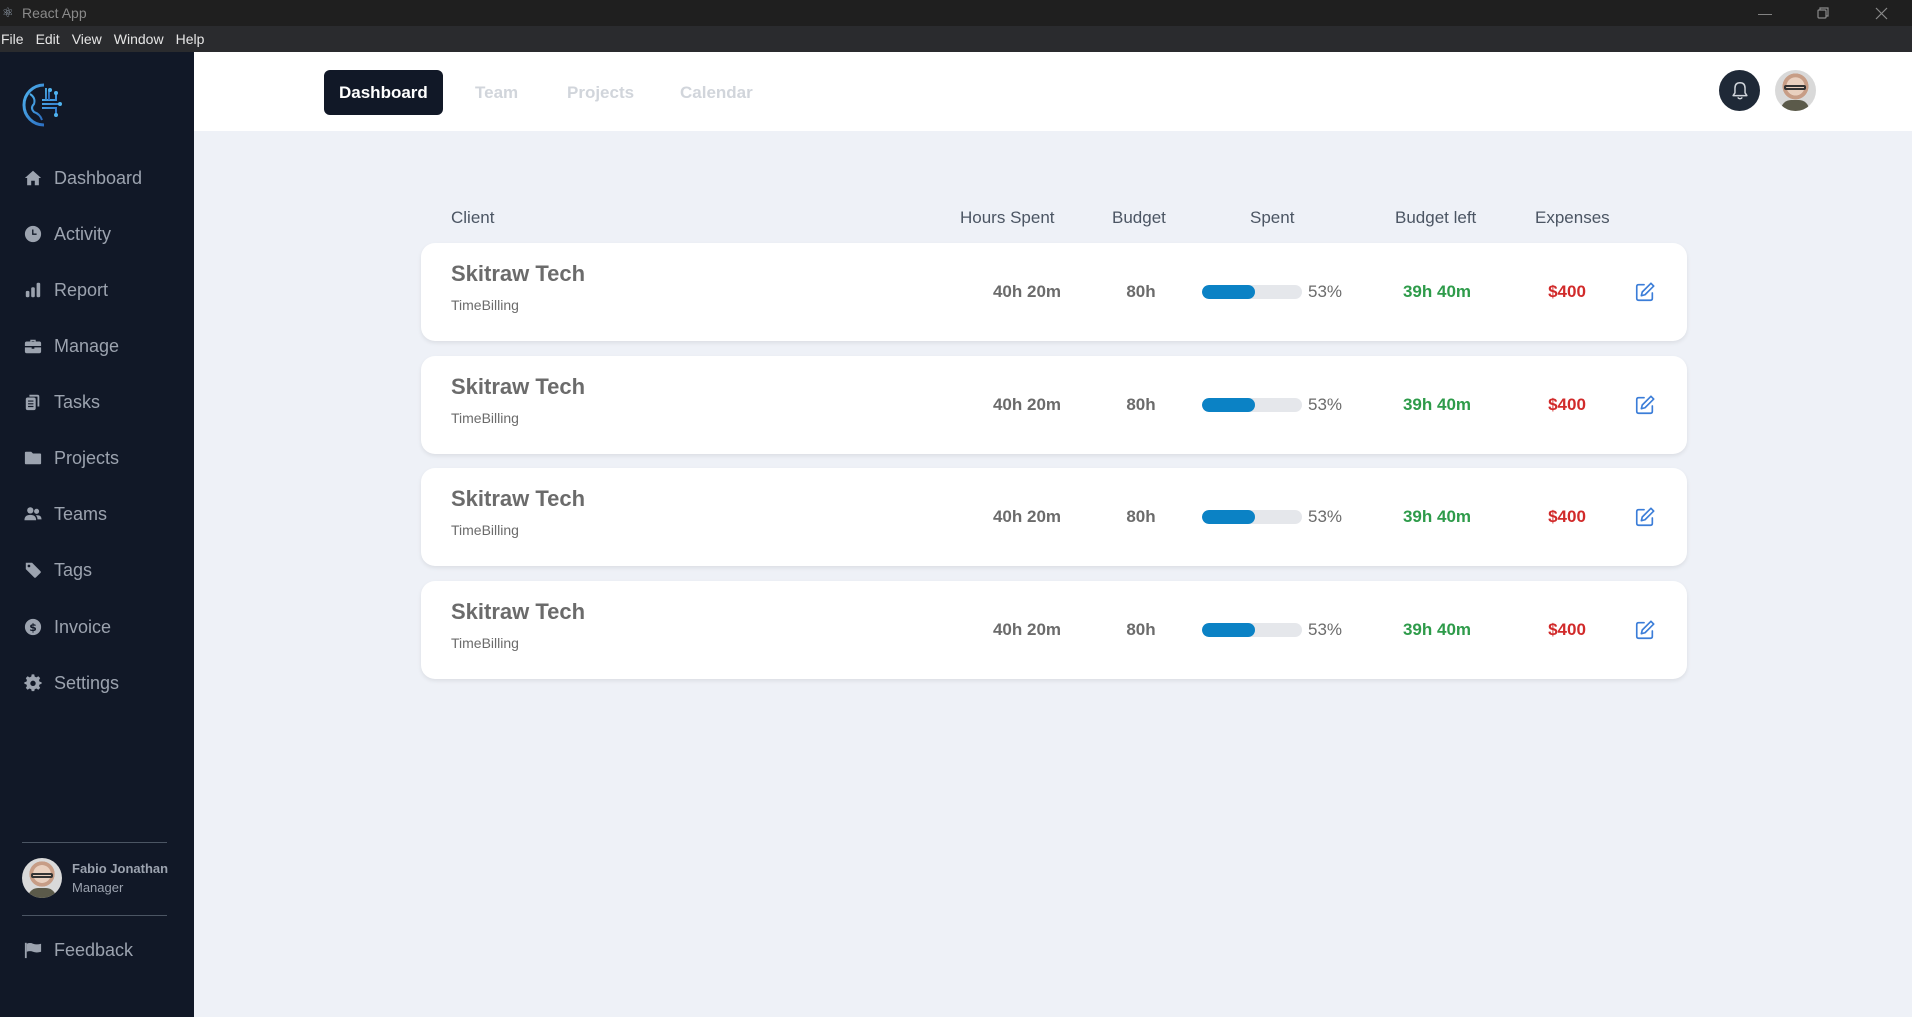 This screenshot has width=1912, height=1017. Describe the element at coordinates (120, 868) in the screenshot. I see `user-name: Fabio Jonathan` at that location.